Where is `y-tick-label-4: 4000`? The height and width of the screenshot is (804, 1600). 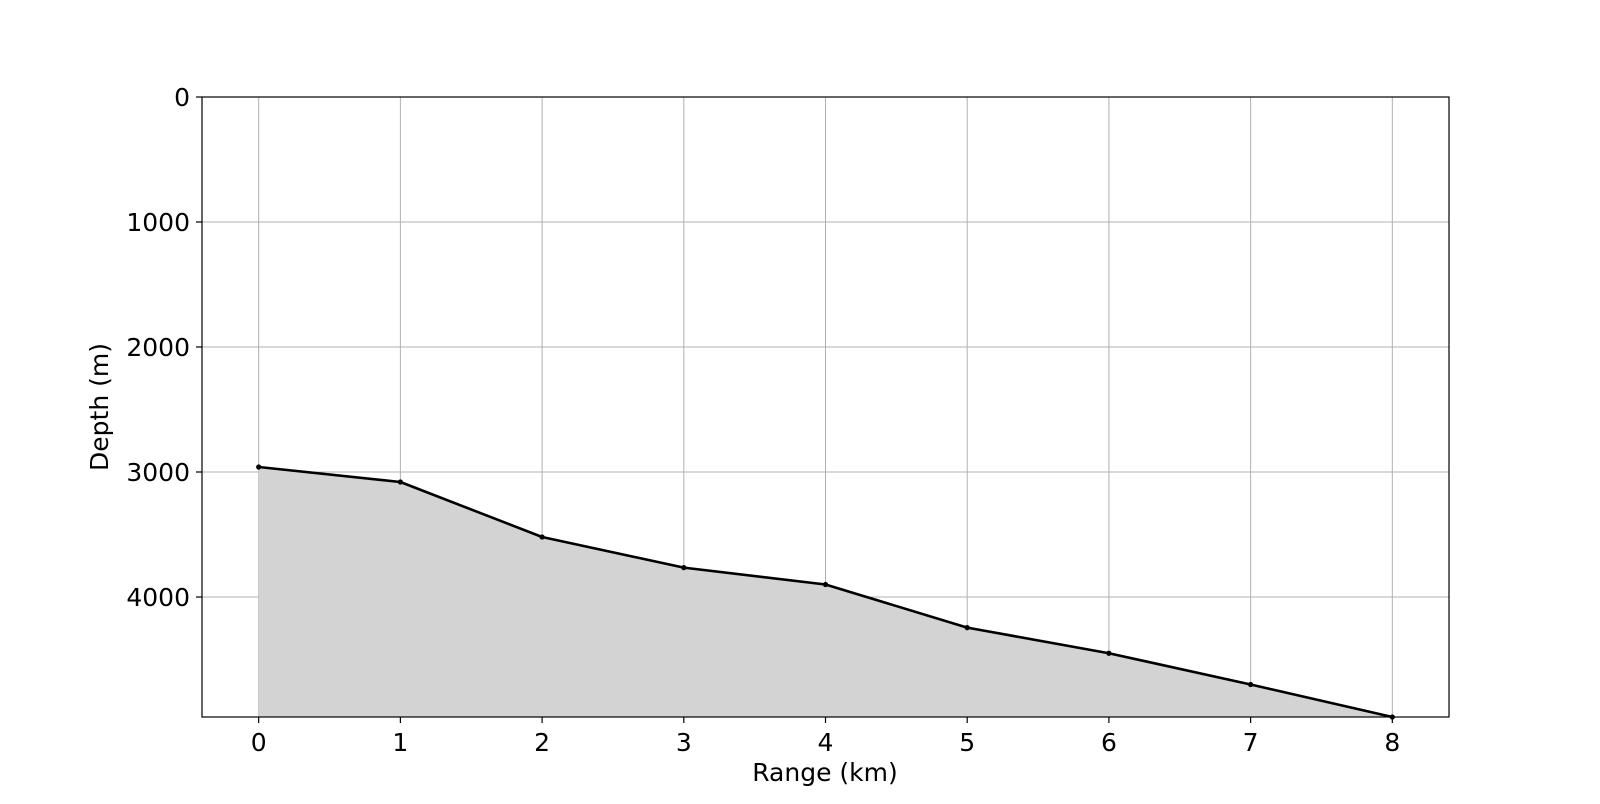
y-tick-label-4: 4000 is located at coordinates (158, 597).